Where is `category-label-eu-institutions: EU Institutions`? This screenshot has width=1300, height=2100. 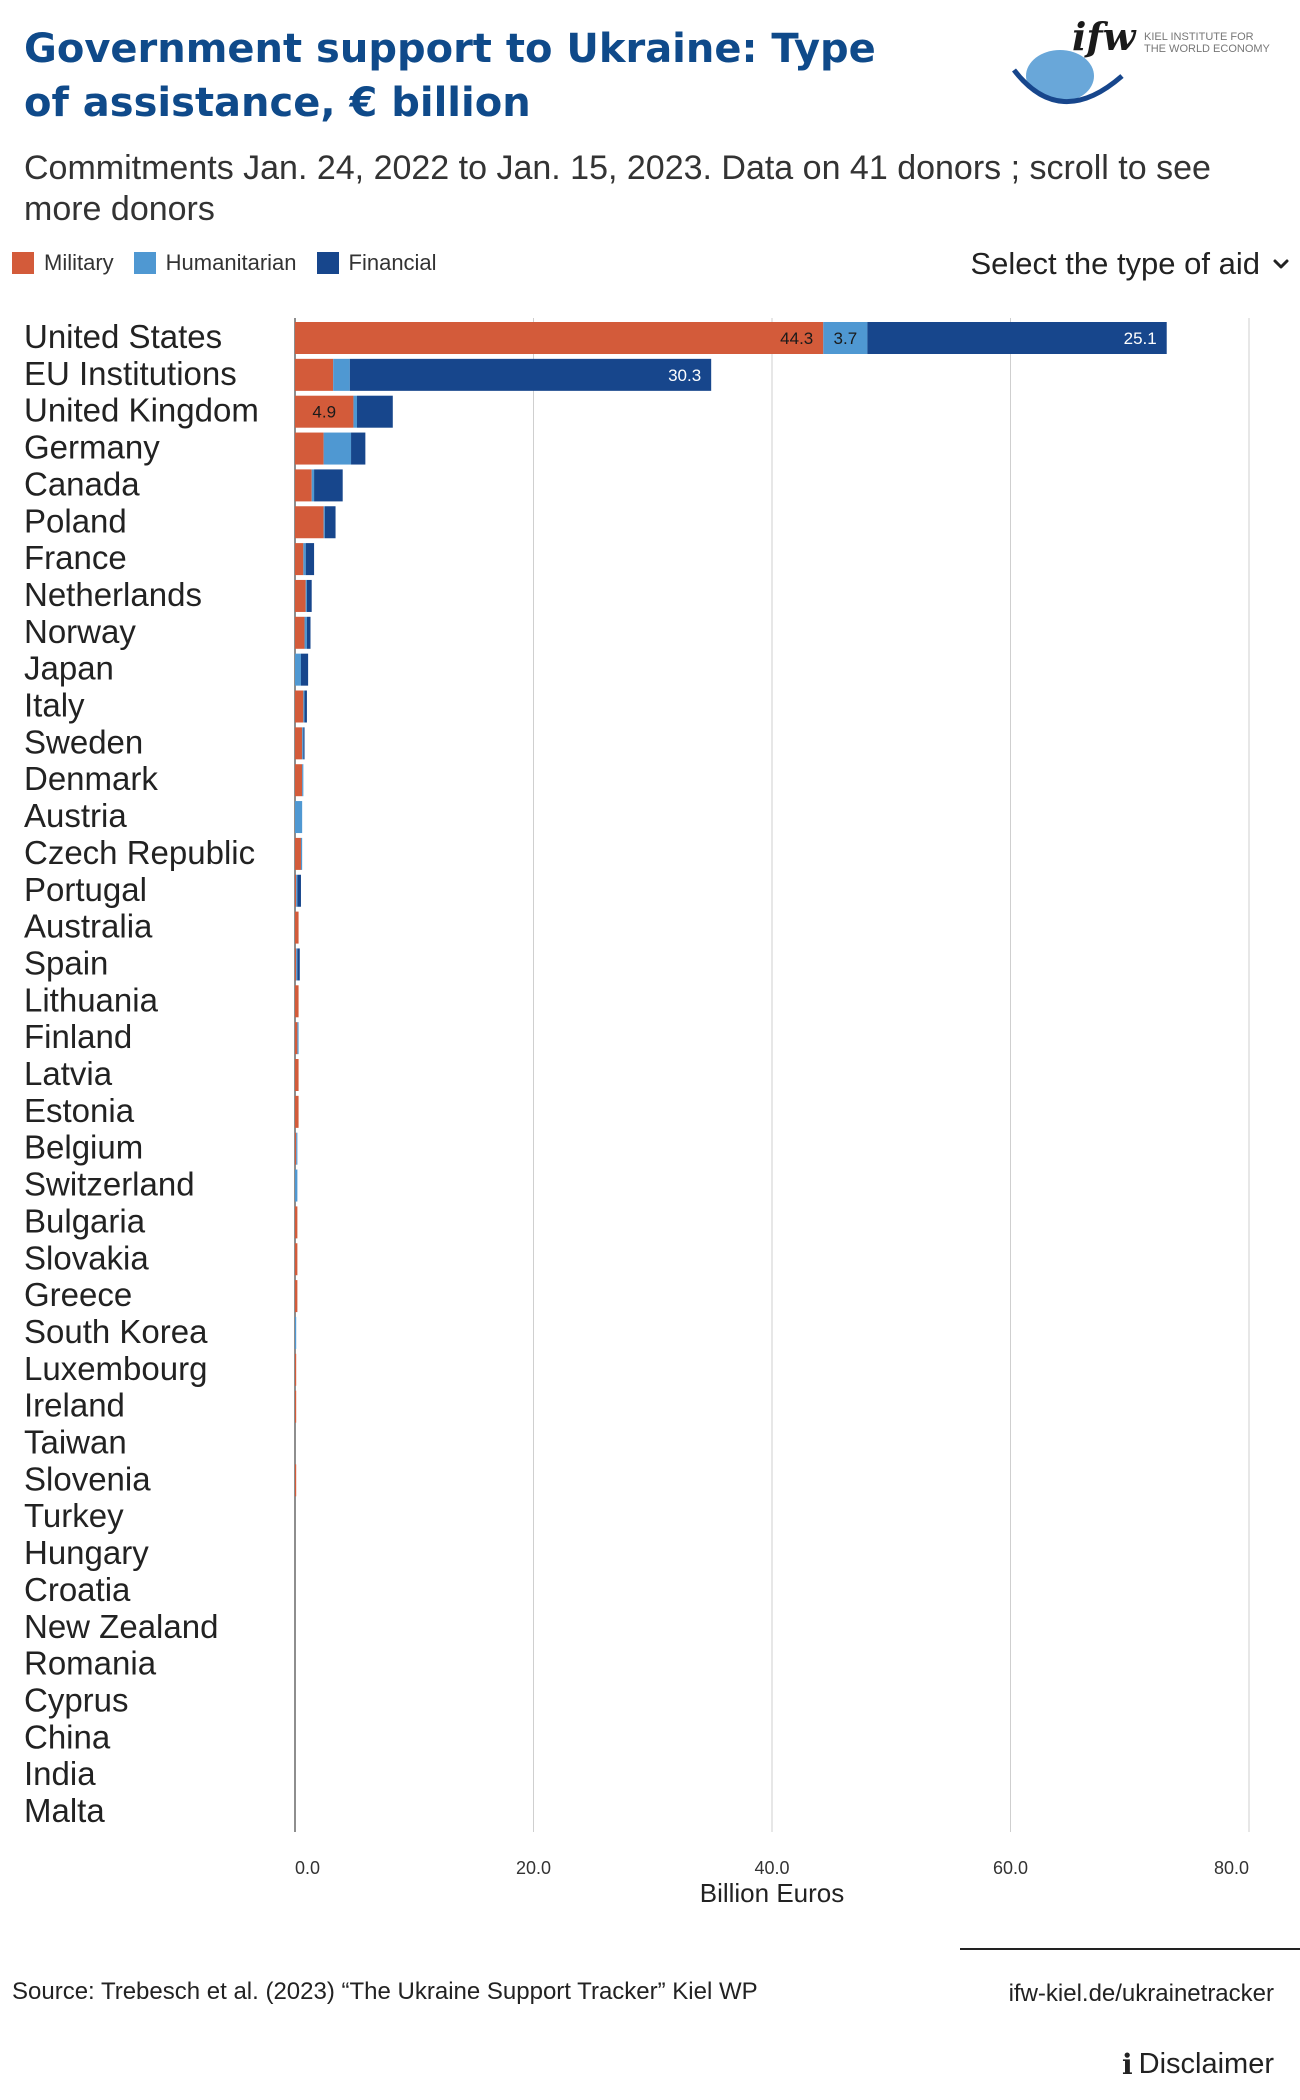
category-label-eu-institutions: EU Institutions is located at coordinates (130, 373).